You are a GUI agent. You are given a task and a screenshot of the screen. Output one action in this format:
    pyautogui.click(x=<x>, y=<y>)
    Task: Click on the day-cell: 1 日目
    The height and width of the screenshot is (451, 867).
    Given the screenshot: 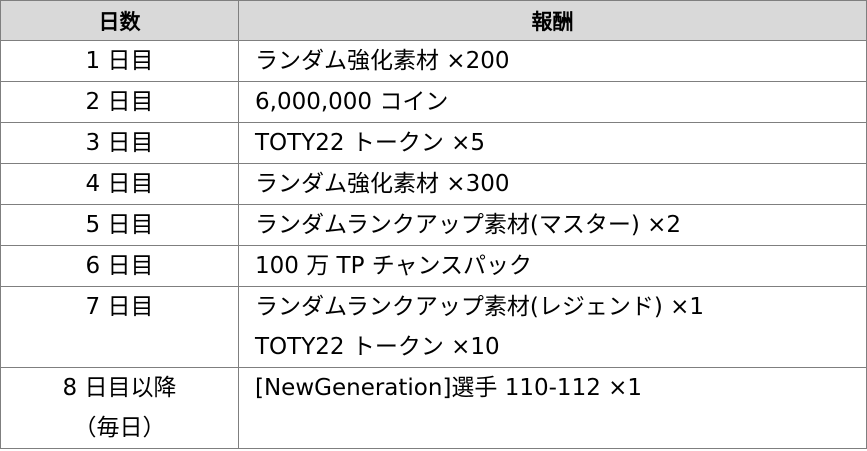 What is the action you would take?
    pyautogui.click(x=119, y=61)
    